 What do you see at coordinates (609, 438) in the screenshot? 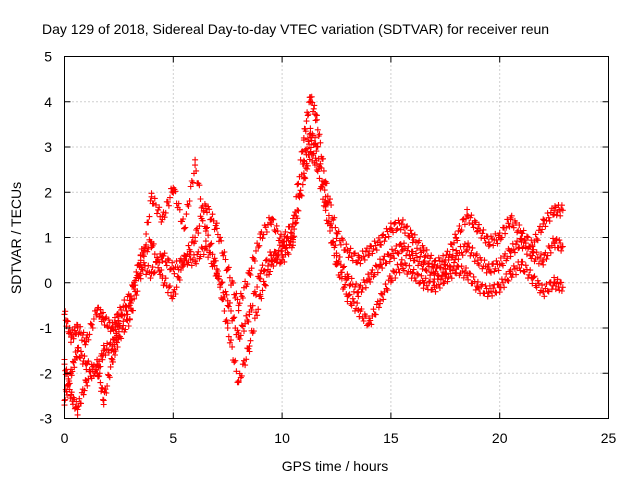
I see `x-tick-label: 25` at bounding box center [609, 438].